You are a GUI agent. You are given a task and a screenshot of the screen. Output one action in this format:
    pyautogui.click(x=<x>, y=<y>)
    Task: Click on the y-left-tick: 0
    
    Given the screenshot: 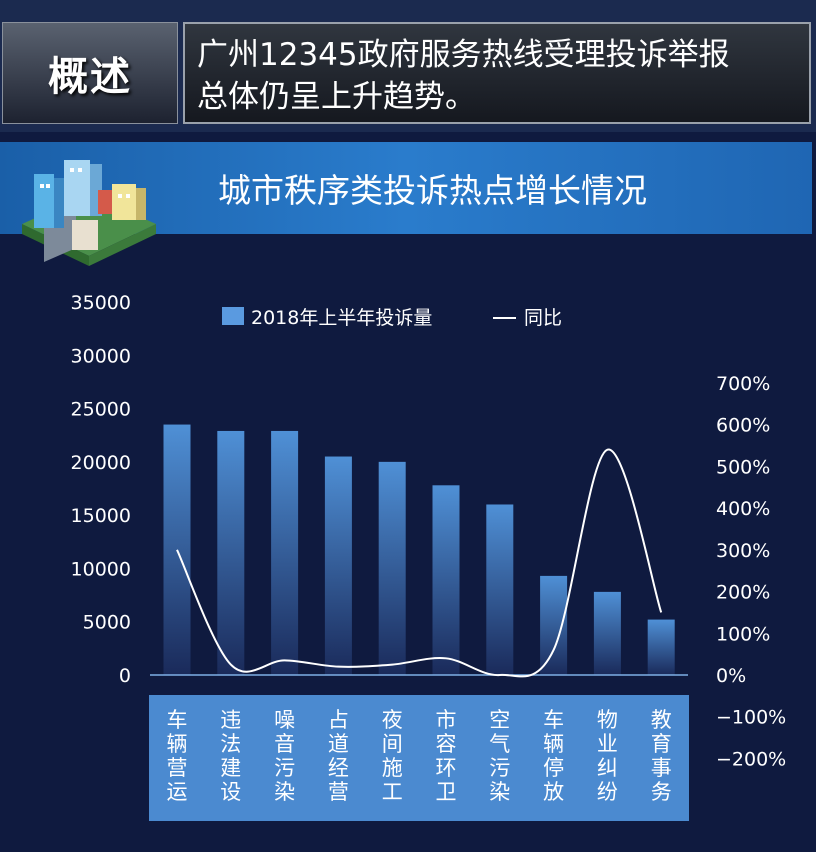 What is the action you would take?
    pyautogui.click(x=125, y=676)
    